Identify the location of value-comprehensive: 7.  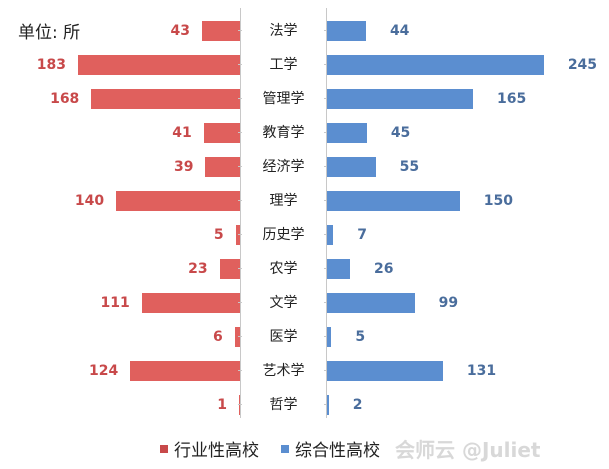
(362, 235).